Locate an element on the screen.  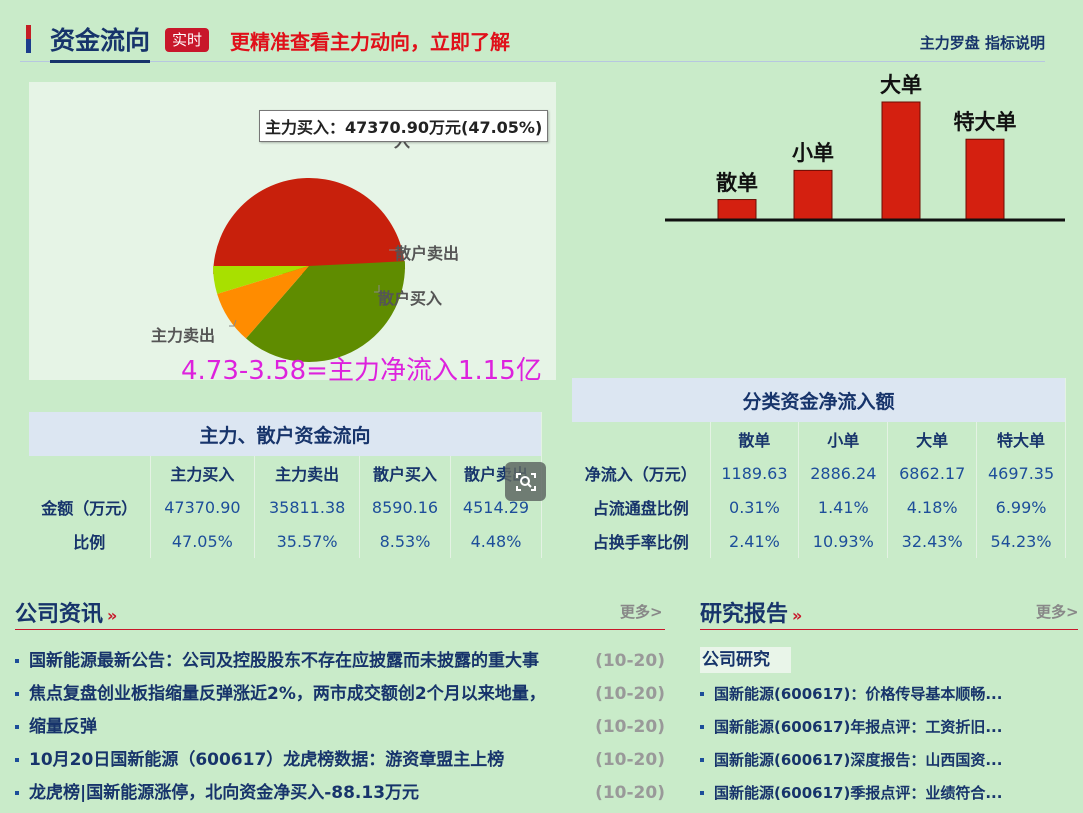
page-title: 资金流向 is located at coordinates (100, 43).